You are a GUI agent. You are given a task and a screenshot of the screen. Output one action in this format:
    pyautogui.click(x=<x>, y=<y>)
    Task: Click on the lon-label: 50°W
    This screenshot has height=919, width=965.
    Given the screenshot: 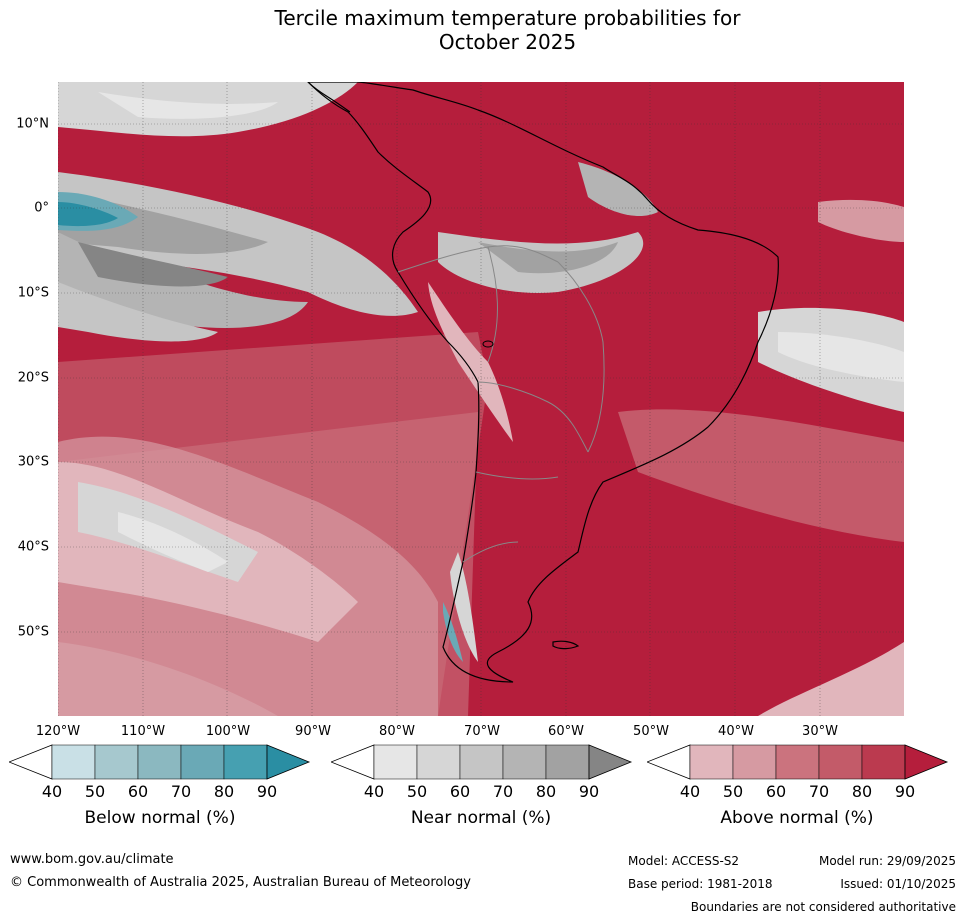 What is the action you would take?
    pyautogui.click(x=651, y=731)
    